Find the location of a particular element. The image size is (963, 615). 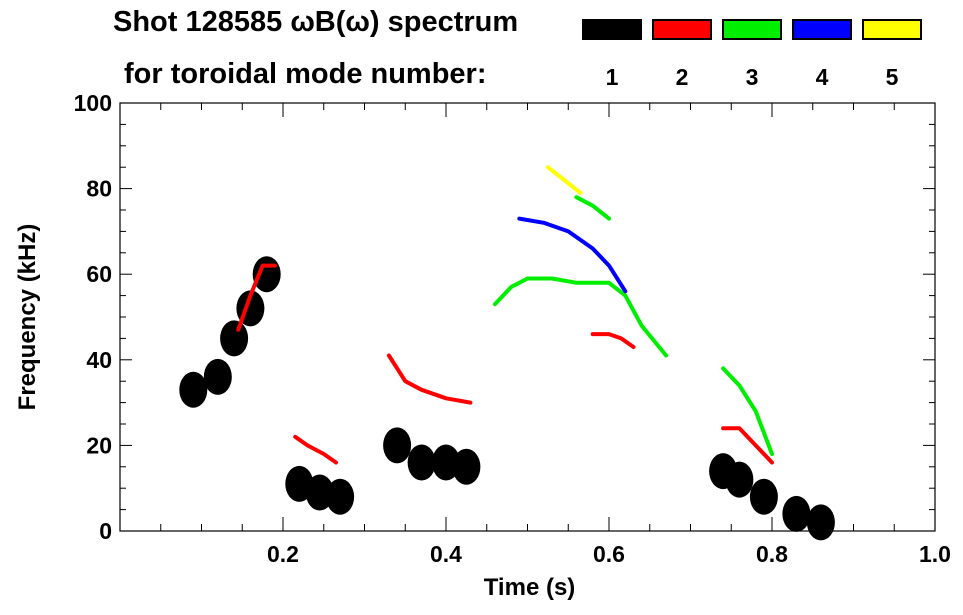

y-tick-label: 40 is located at coordinates (99, 360).